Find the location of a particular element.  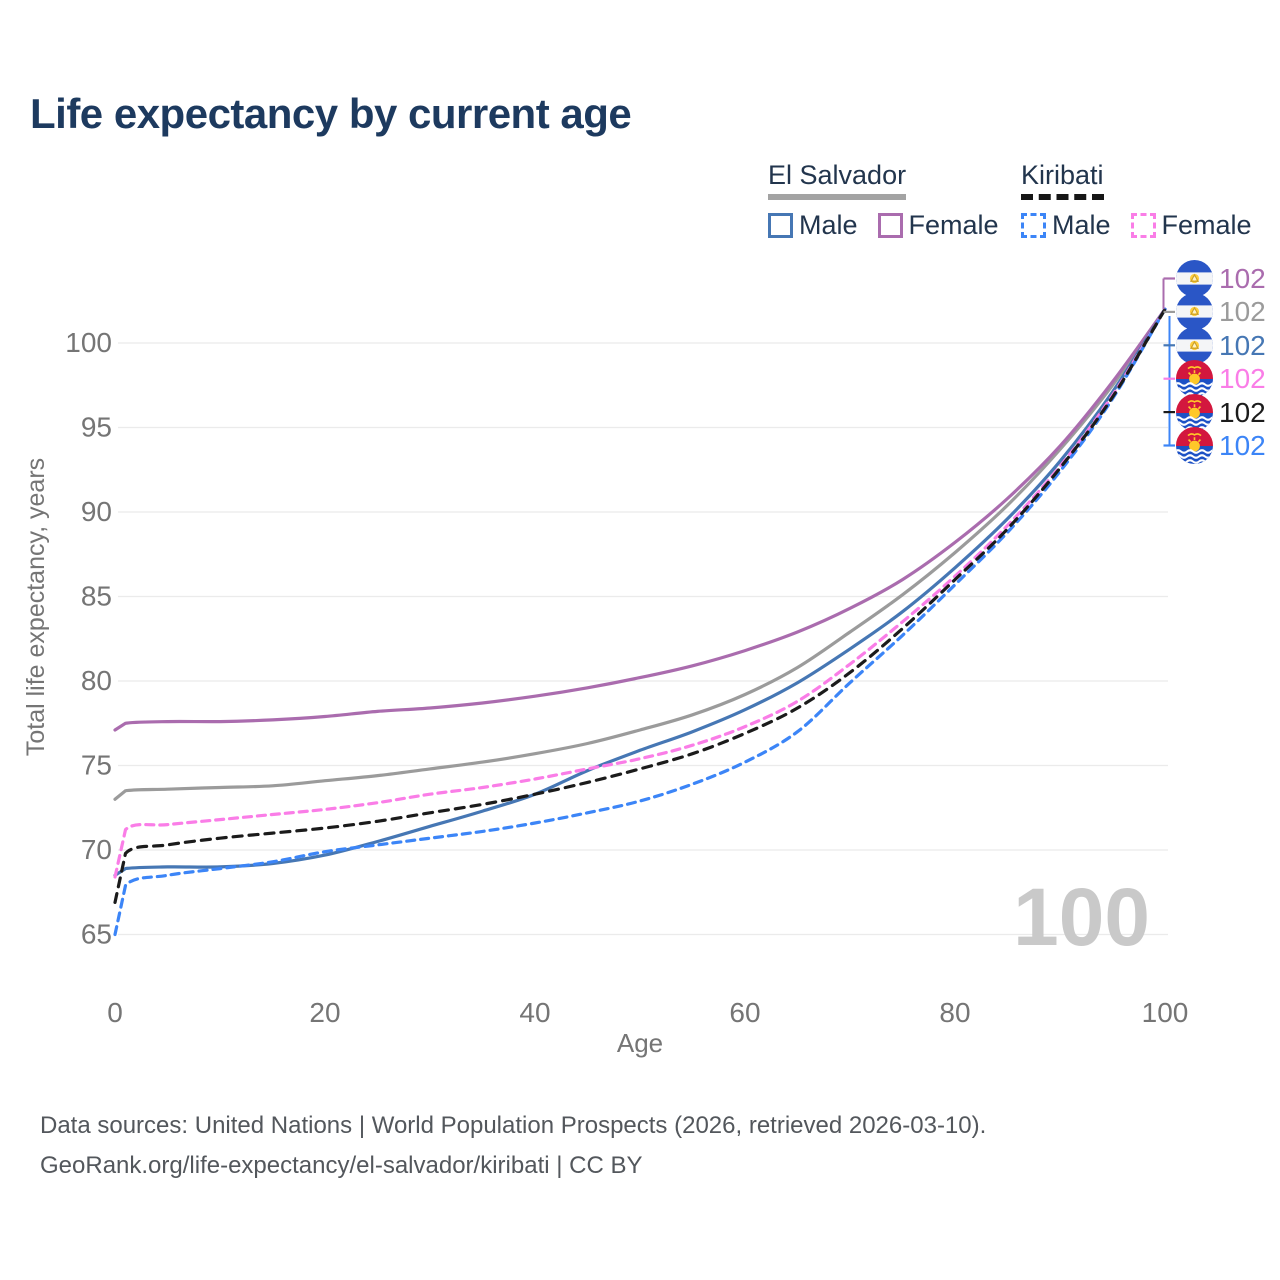

legend-country-el-salvador: El Salvador is located at coordinates (837, 180).